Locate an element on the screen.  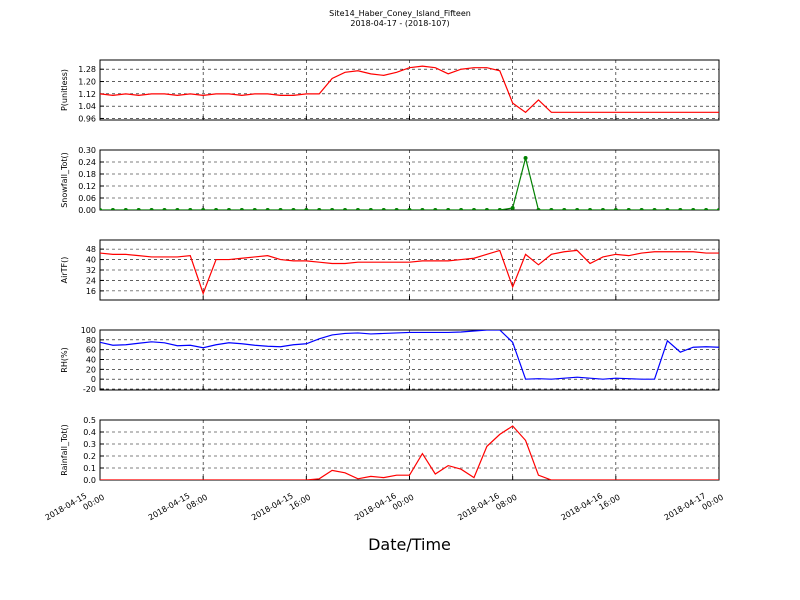
x-tick-label: 2018-04-16 00:00 is located at coordinates (384, 507).